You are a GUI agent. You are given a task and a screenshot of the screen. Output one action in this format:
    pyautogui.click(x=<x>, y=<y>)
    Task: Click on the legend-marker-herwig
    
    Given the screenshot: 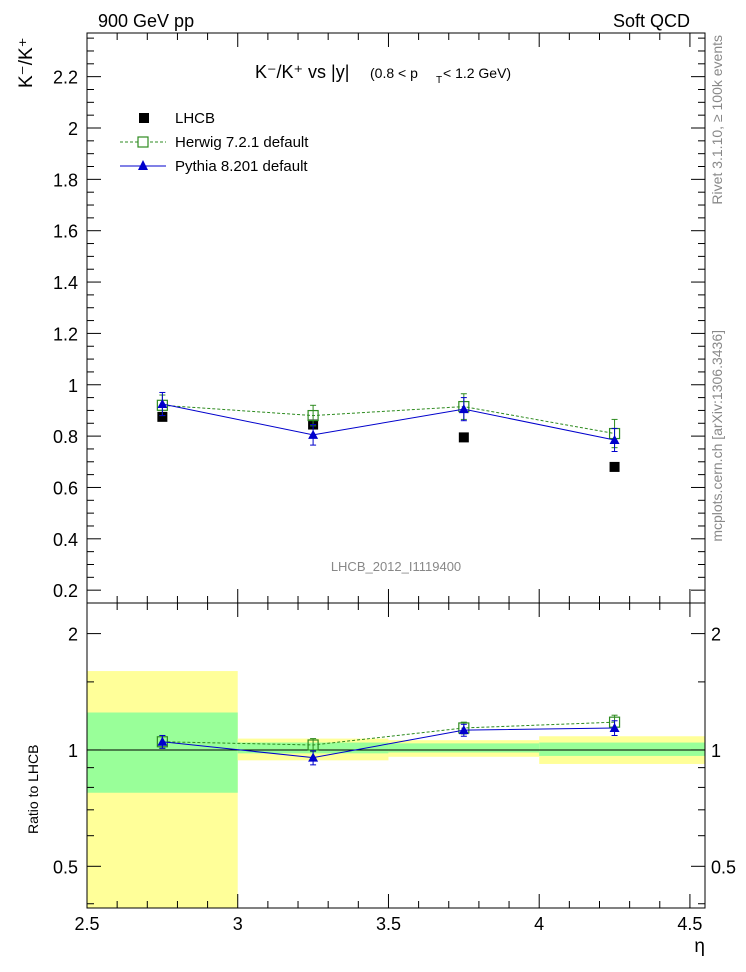 What is the action you would take?
    pyautogui.click(x=143, y=142)
    